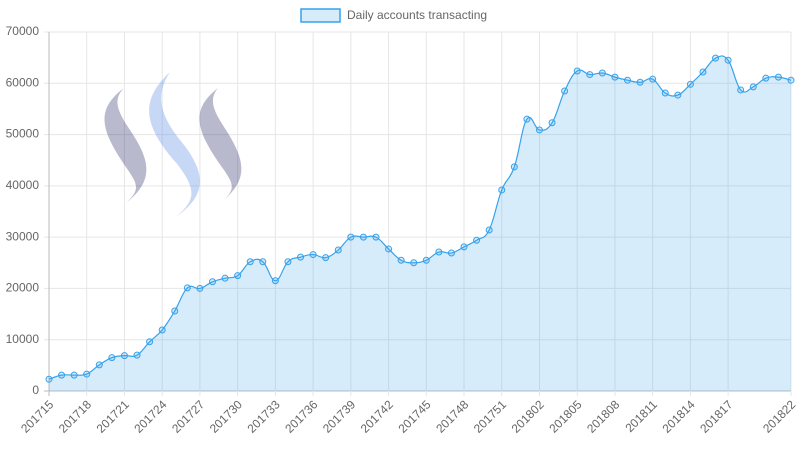 The width and height of the screenshot is (798, 455). I want to click on x-tick-label: 201721, so click(113, 416).